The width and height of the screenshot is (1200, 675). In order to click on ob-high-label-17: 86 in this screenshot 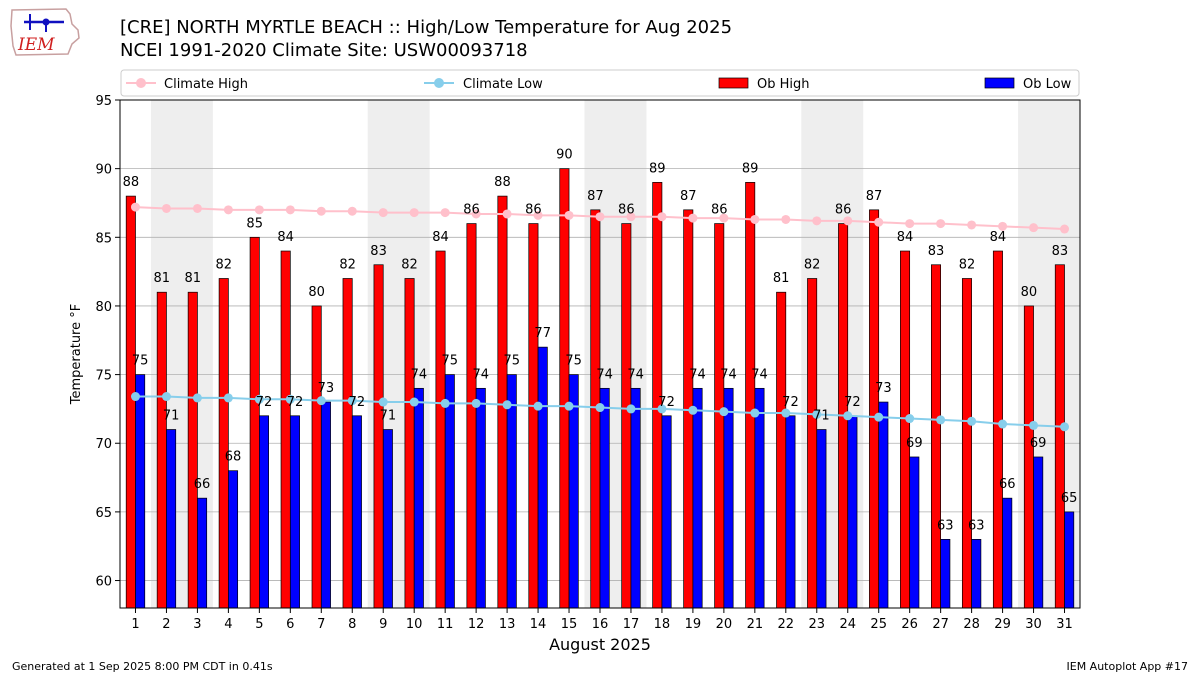, I will do `click(626, 210)`.